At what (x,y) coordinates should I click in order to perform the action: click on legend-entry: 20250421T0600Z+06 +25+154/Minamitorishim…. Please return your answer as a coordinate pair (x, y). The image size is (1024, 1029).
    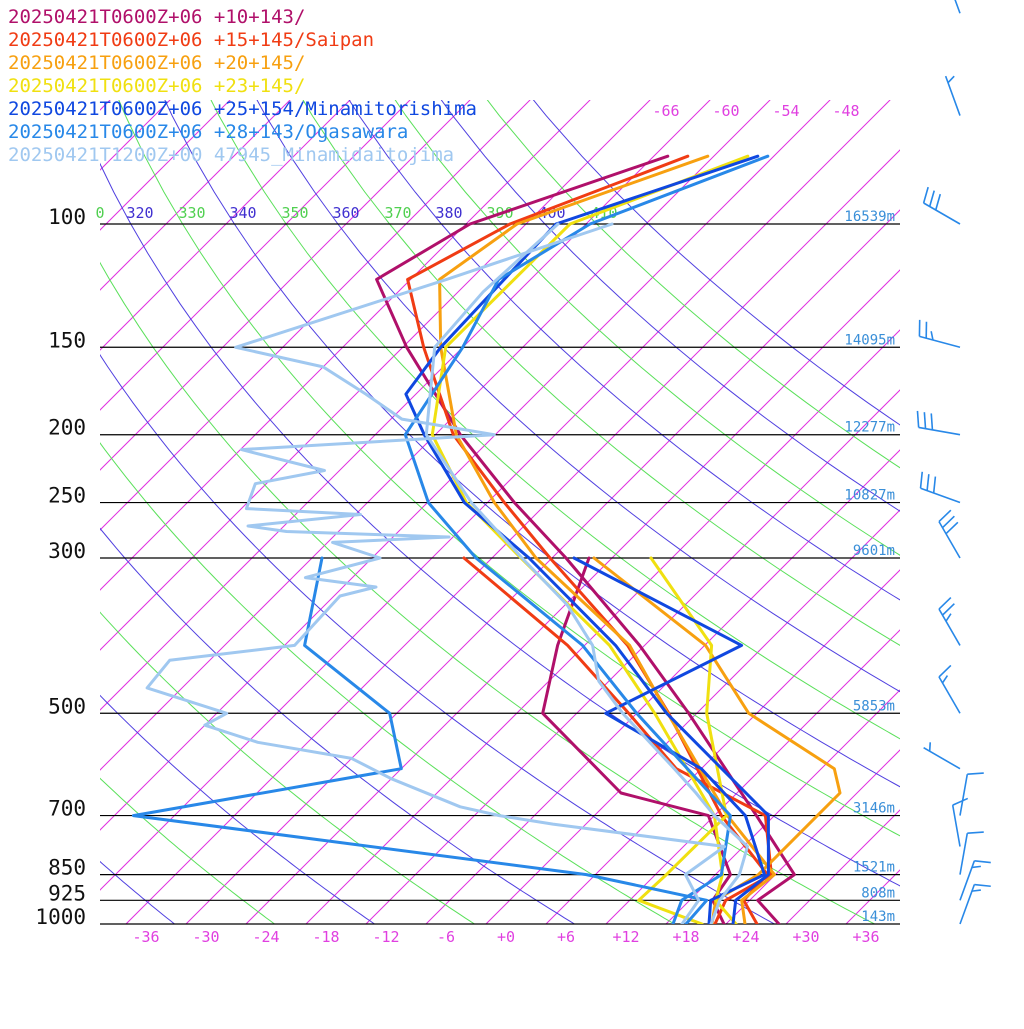
    Looking at the image, I should click on (242, 109).